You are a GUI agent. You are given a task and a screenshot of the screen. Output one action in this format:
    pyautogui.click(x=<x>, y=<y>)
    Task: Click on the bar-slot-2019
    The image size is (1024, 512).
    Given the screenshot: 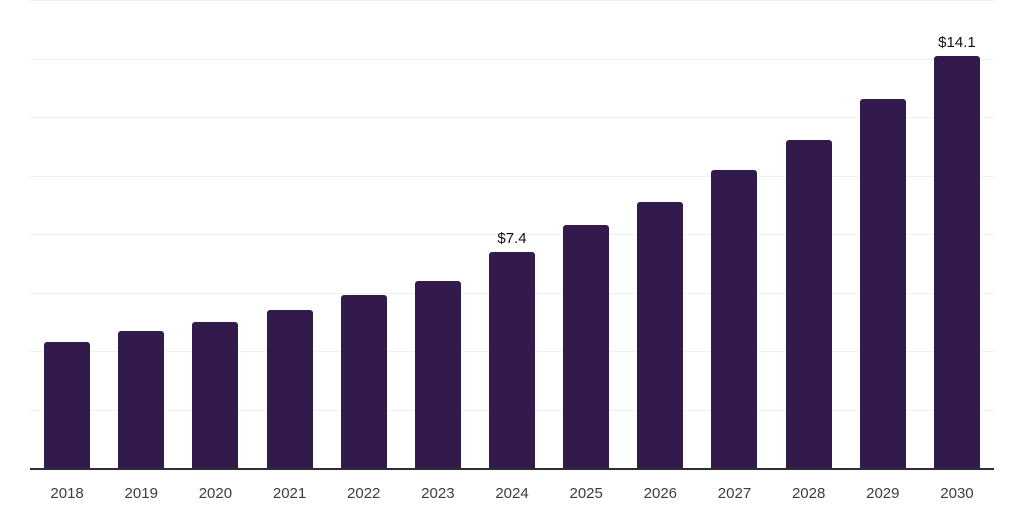 What is the action you would take?
    pyautogui.click(x=141, y=234)
    